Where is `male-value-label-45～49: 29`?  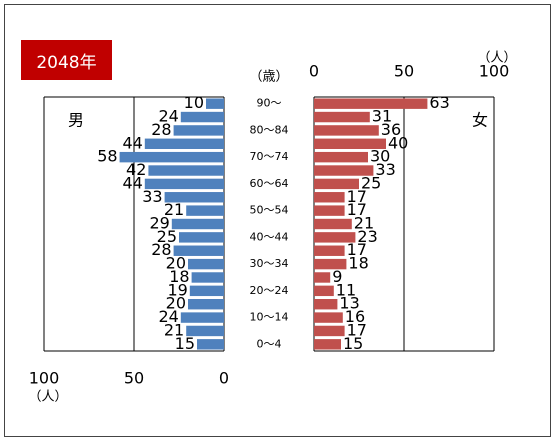
male-value-label-45～49: 29 is located at coordinates (159, 223).